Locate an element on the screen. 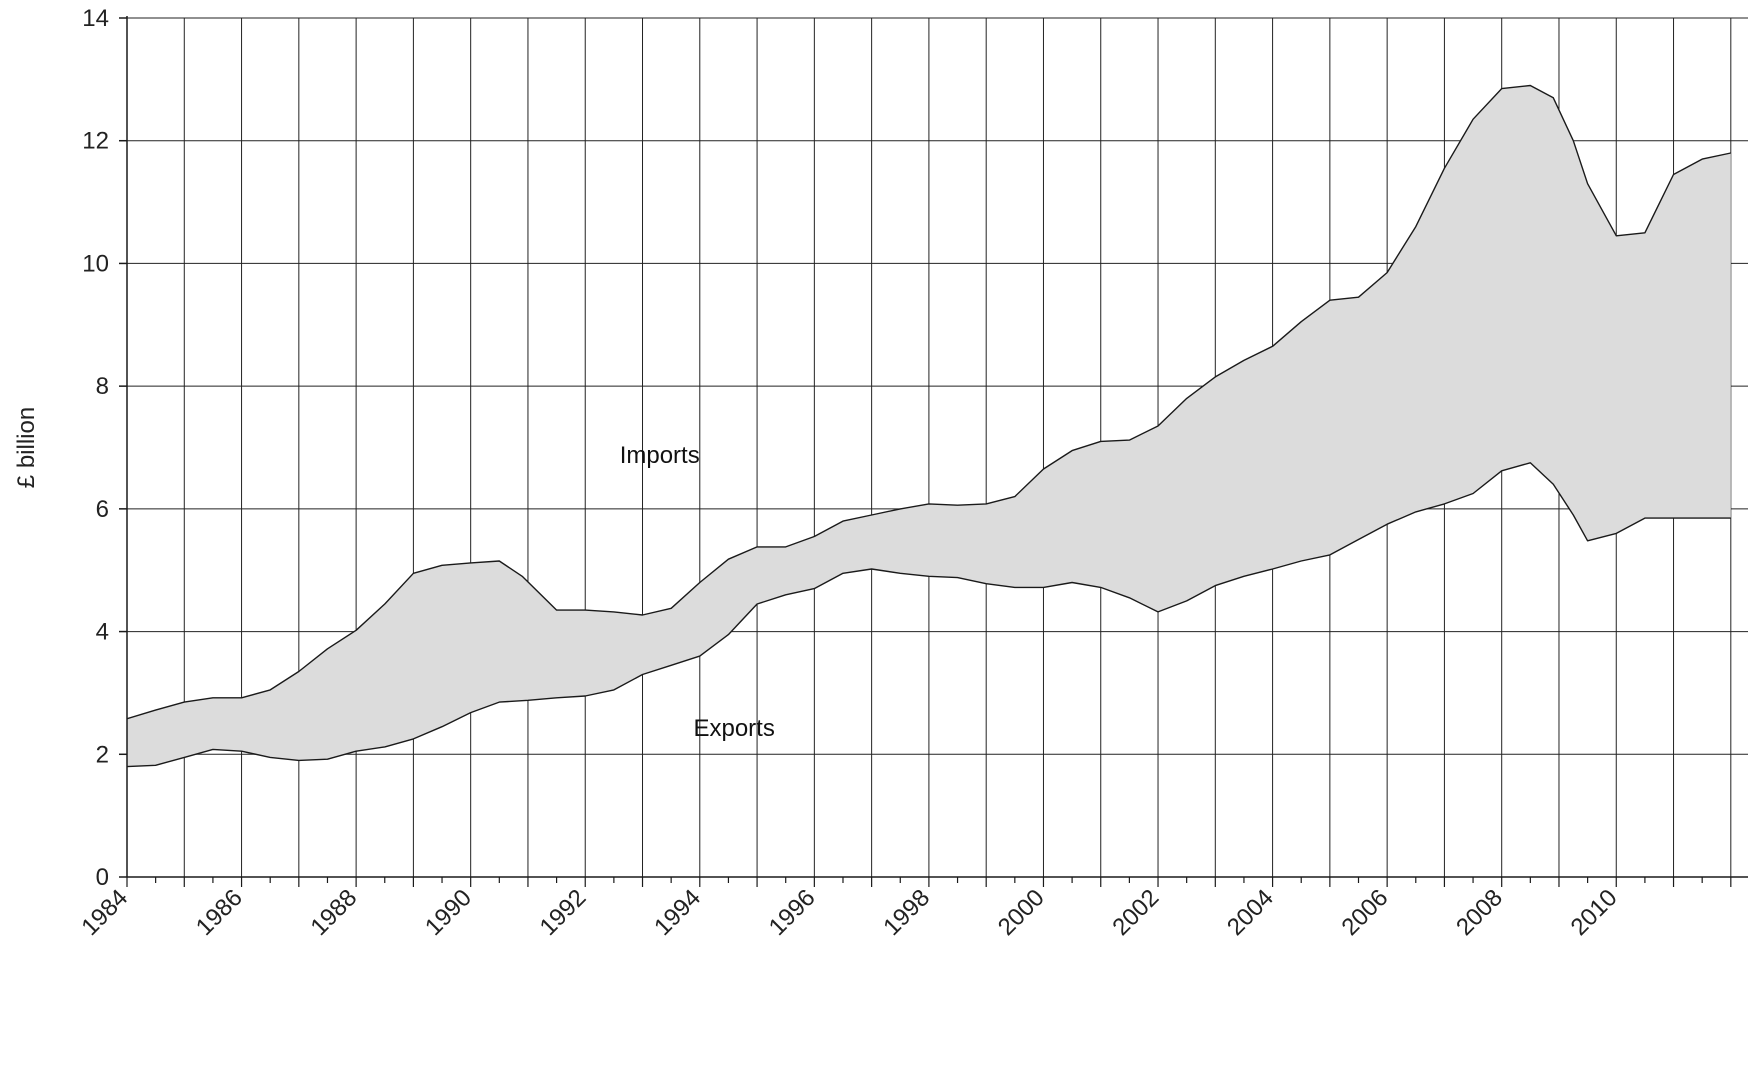 This screenshot has height=1075, width=1748. y-tick-label: 4 is located at coordinates (102, 632).